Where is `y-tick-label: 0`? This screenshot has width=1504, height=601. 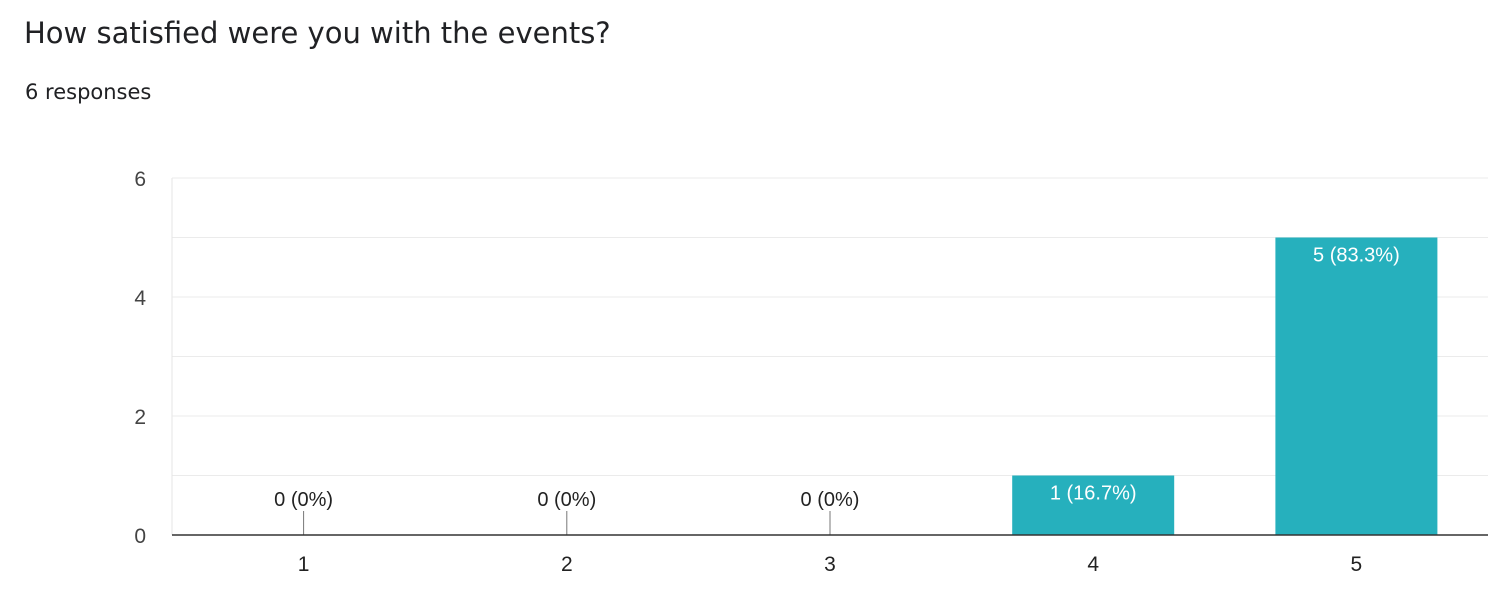 y-tick-label: 0 is located at coordinates (140, 536).